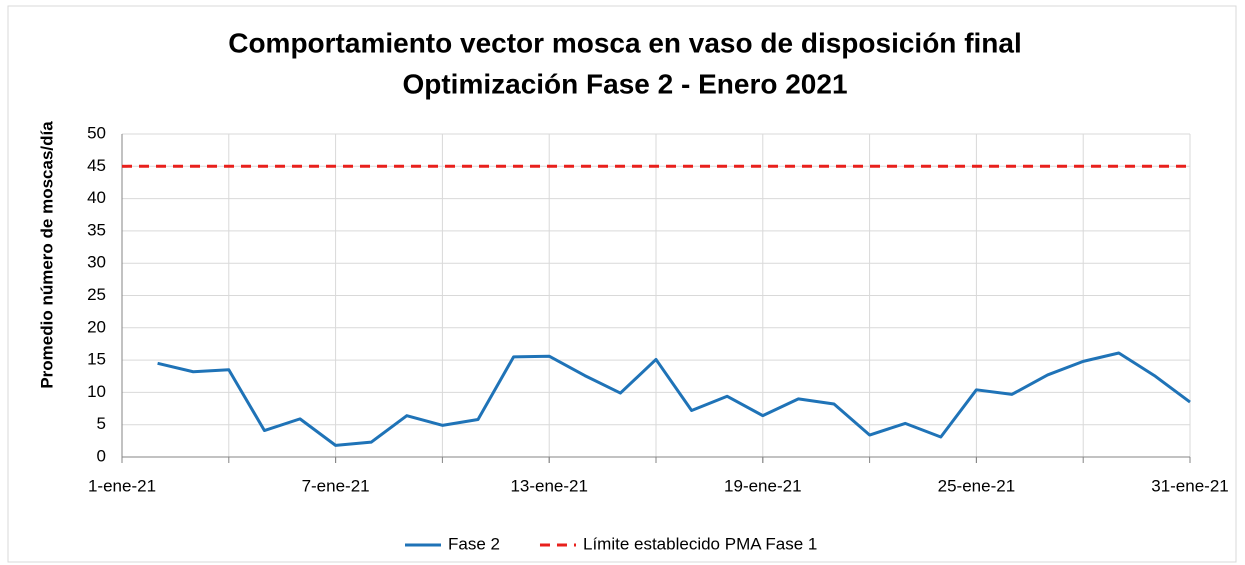  I want to click on legend-label: Límite establecido PMA Fase 1, so click(700, 543).